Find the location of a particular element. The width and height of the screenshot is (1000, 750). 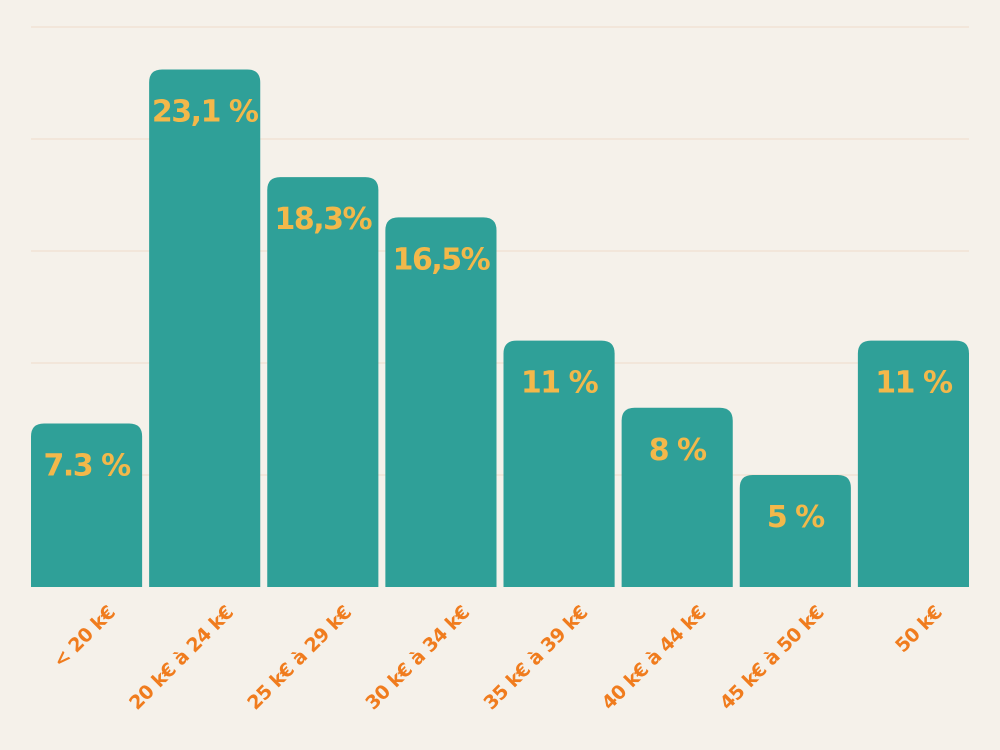

bar-value-label: 23,1 % is located at coordinates (205, 112).